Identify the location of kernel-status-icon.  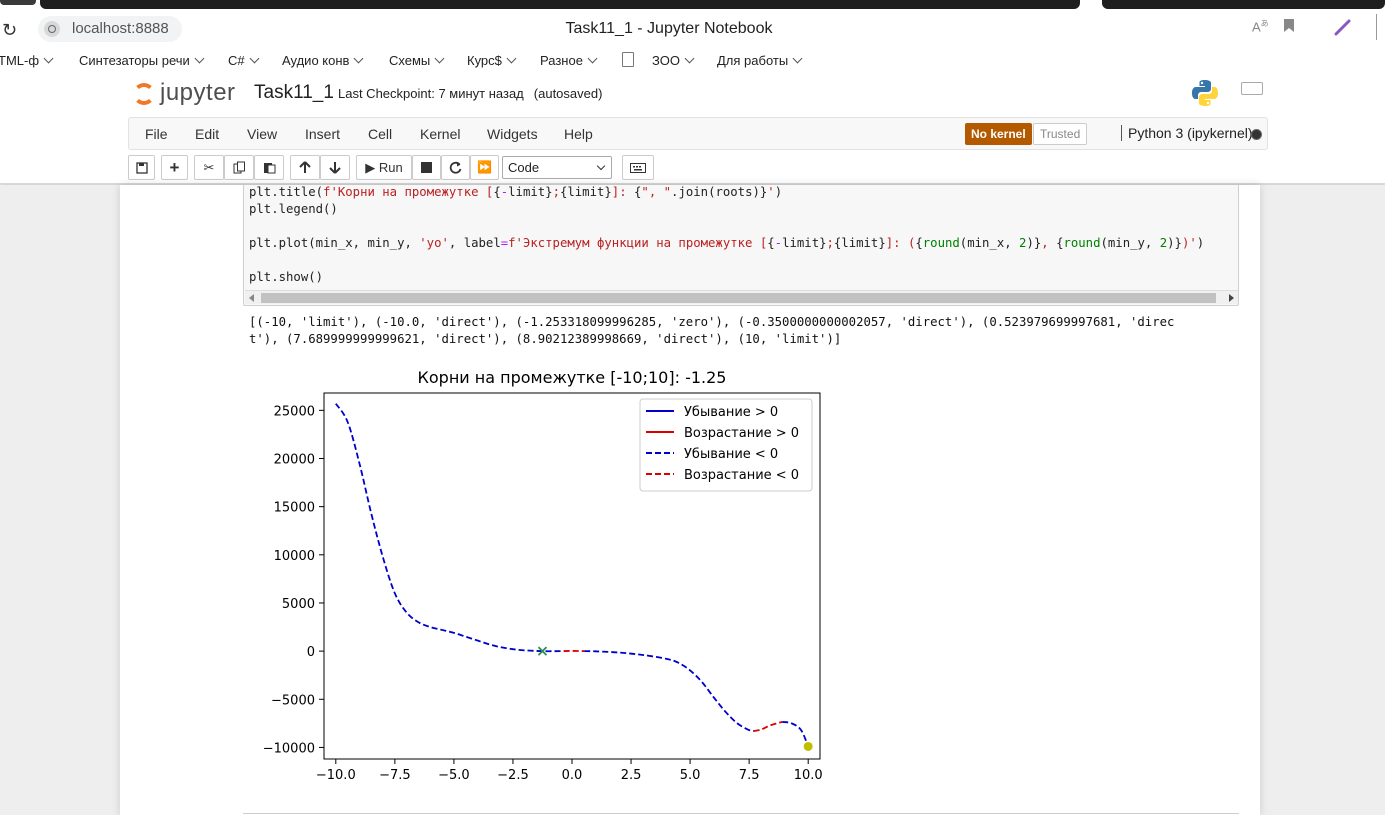
(1256, 134).